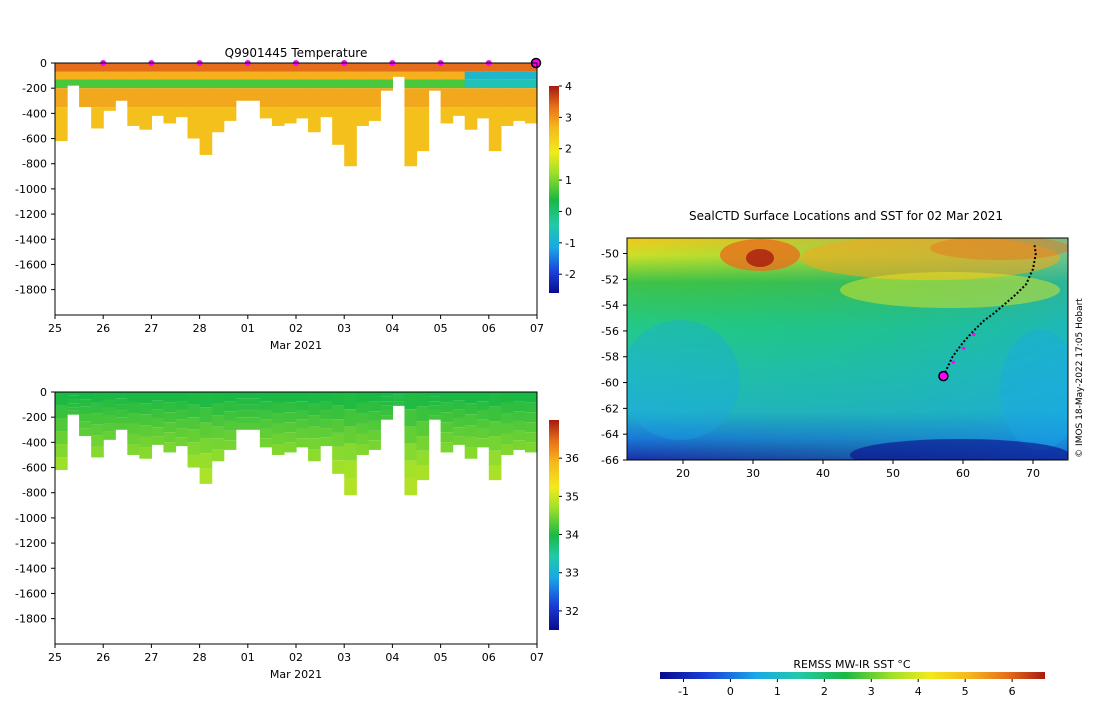 The image size is (1100, 704). What do you see at coordinates (1034, 390) in the screenshot?
I see `sst-cool-patch-east` at bounding box center [1034, 390].